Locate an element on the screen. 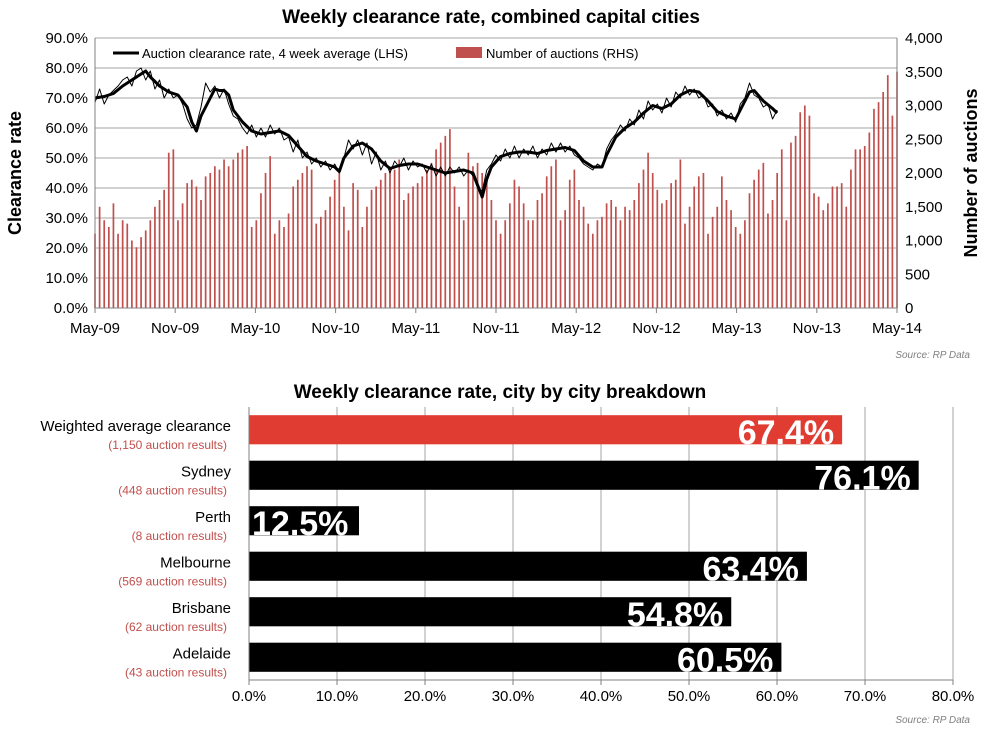  chart1-y2-tick-label: 2,000 is located at coordinates (924, 173).